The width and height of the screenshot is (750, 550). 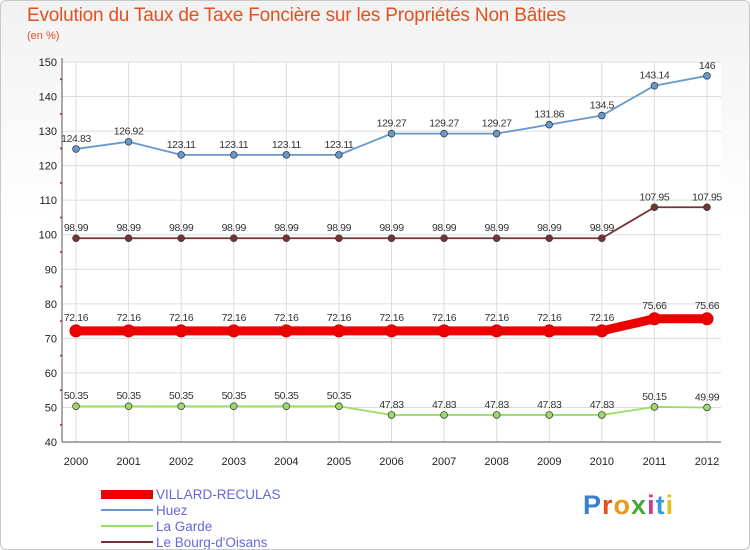 What do you see at coordinates (655, 462) in the screenshot?
I see `x-tick-label: 2011` at bounding box center [655, 462].